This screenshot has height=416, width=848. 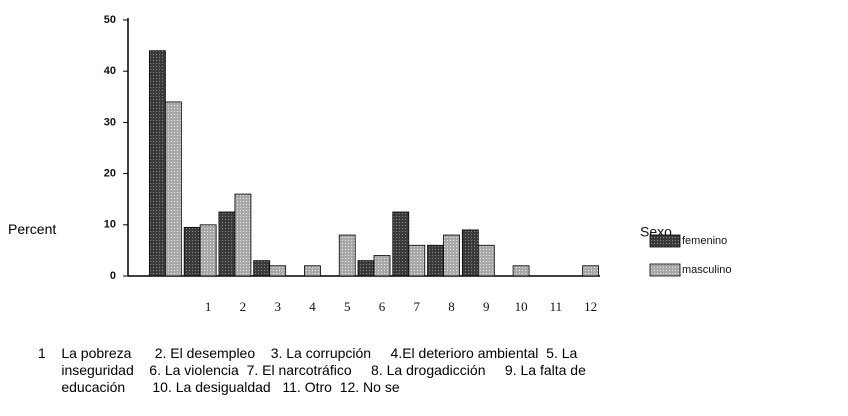 I want to click on x-tick-label: 10, so click(x=521, y=306).